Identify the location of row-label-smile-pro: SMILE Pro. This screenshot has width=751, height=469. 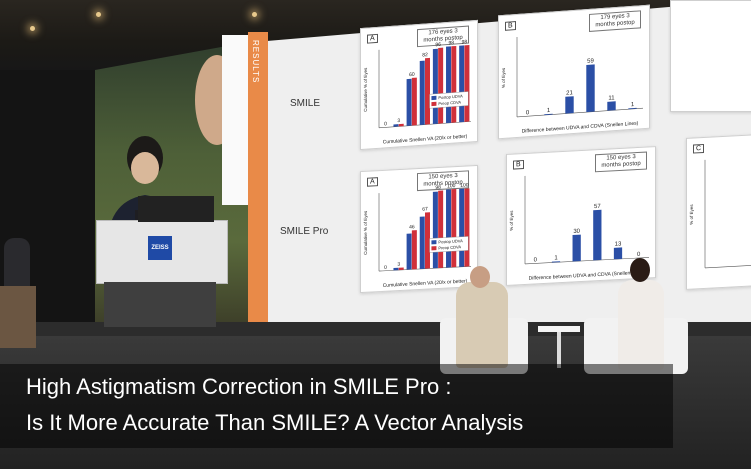
(304, 231).